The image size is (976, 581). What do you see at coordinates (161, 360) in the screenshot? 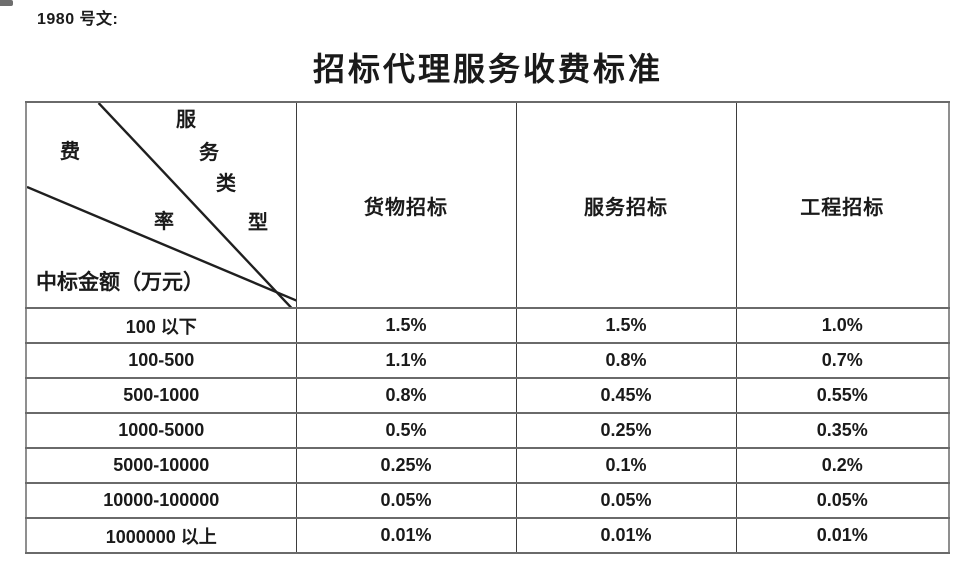
I see `amount-range-cell: 100-500` at bounding box center [161, 360].